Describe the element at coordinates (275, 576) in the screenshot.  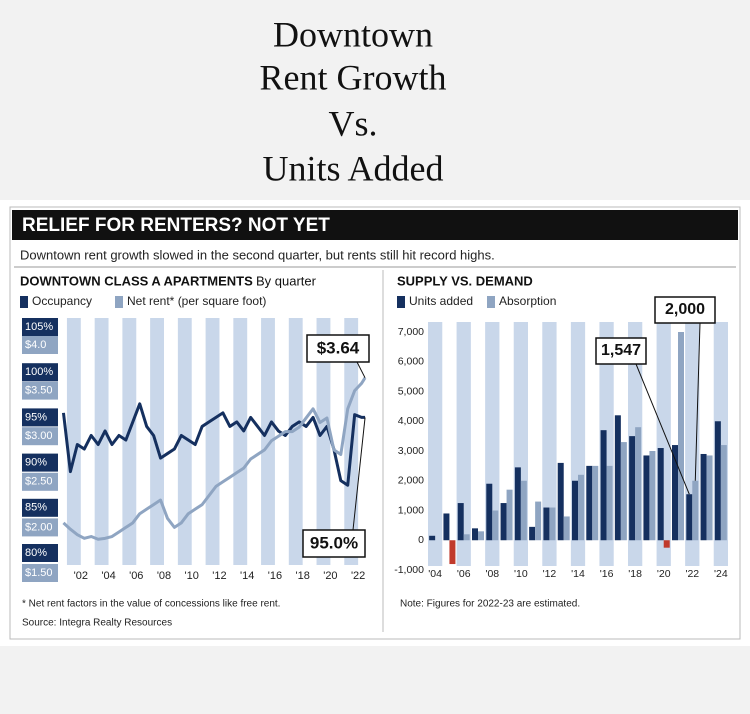
I see `x-tick-label: '16` at that location.